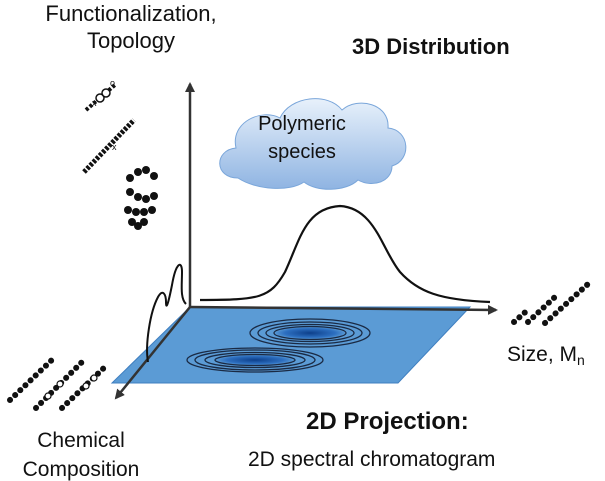 The height and width of the screenshot is (481, 605). What do you see at coordinates (372, 459) in the screenshot?
I see `projection-subtitle: 2D spectral chromatogram` at bounding box center [372, 459].